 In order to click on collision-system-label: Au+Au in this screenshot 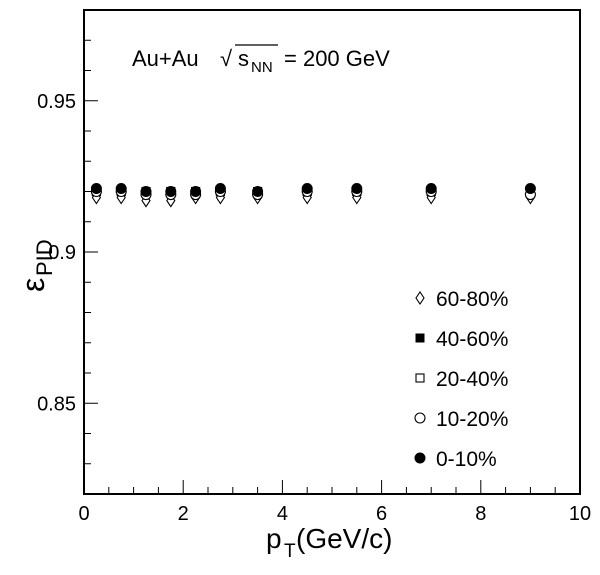, I will do `click(165, 58)`.